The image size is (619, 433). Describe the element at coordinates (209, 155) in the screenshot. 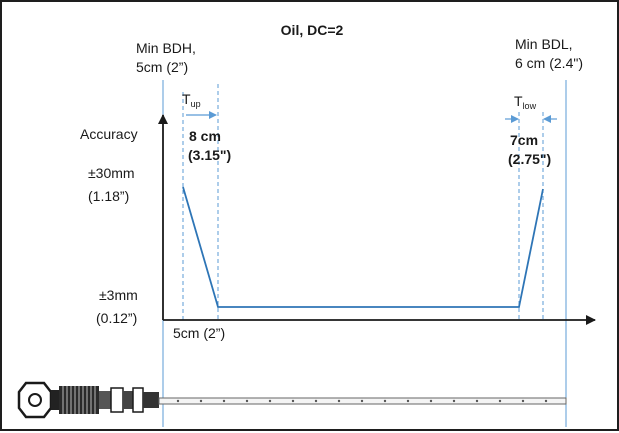

I see `t-up-value-inch: (3.15")` at that location.